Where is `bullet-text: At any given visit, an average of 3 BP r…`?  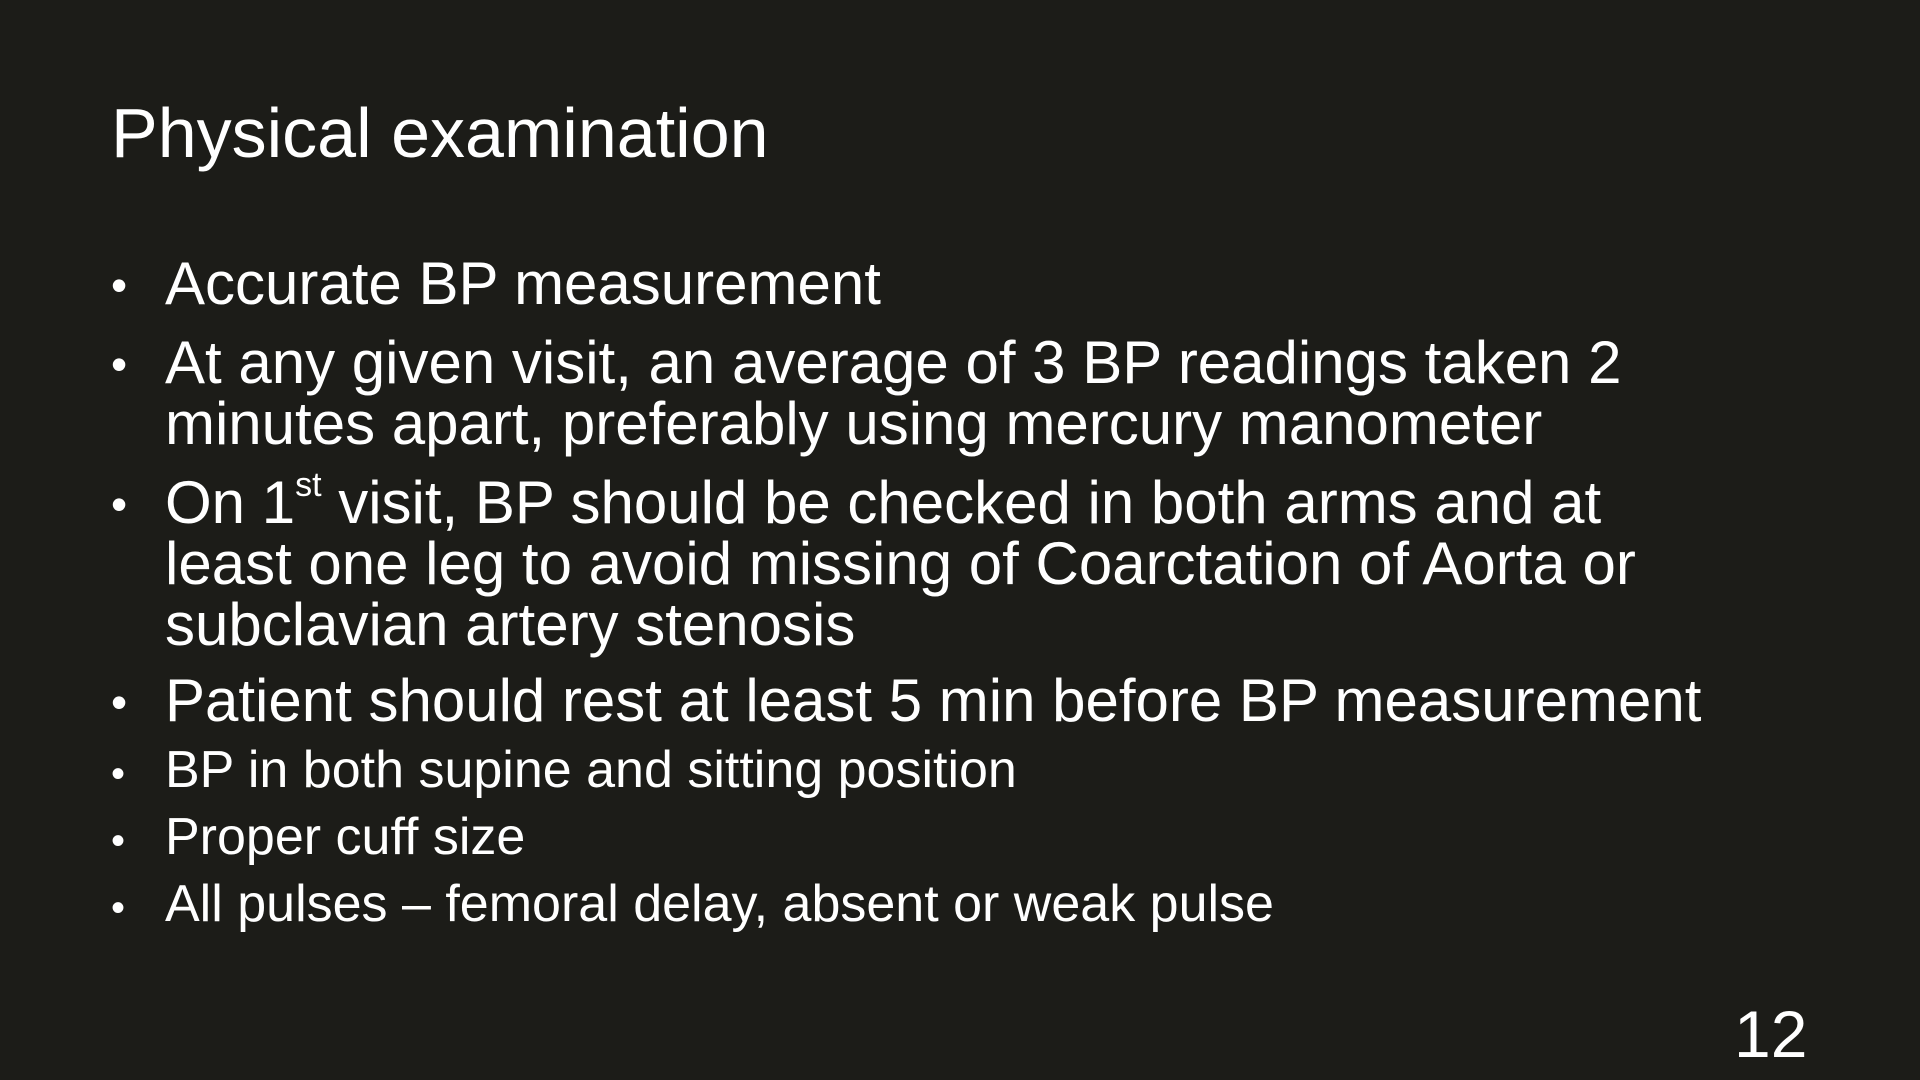
bullet-text: At any given visit, an average of 3 BP r… is located at coordinates (1025, 393).